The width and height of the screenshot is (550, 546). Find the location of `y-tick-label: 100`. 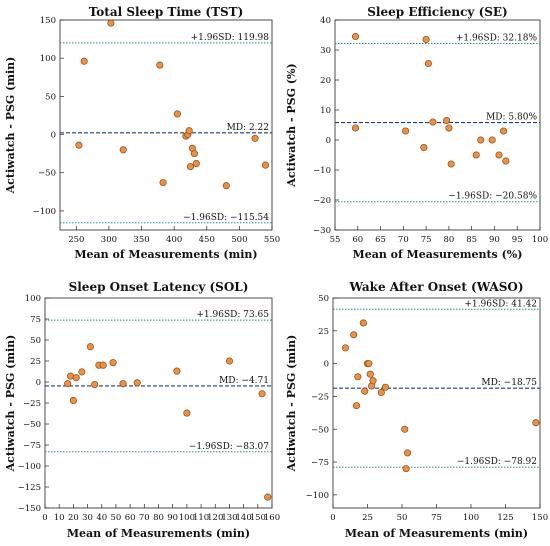

y-tick-label: 100 is located at coordinates (33, 299).